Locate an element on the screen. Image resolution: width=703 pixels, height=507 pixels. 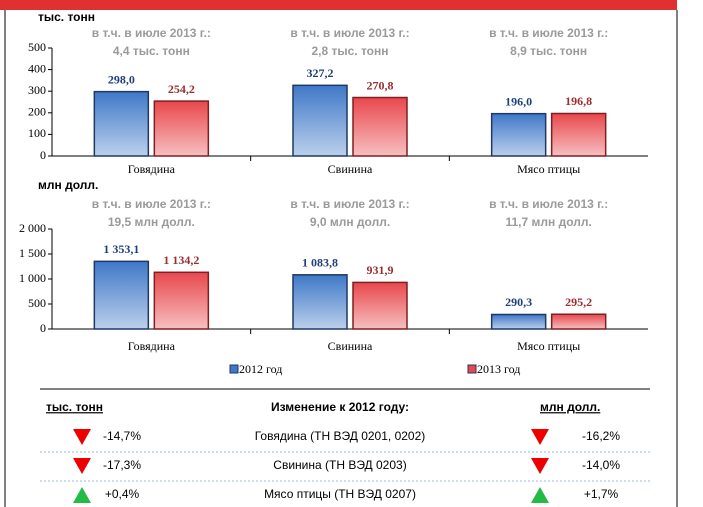
left-change: -14,7% is located at coordinates (122, 436).